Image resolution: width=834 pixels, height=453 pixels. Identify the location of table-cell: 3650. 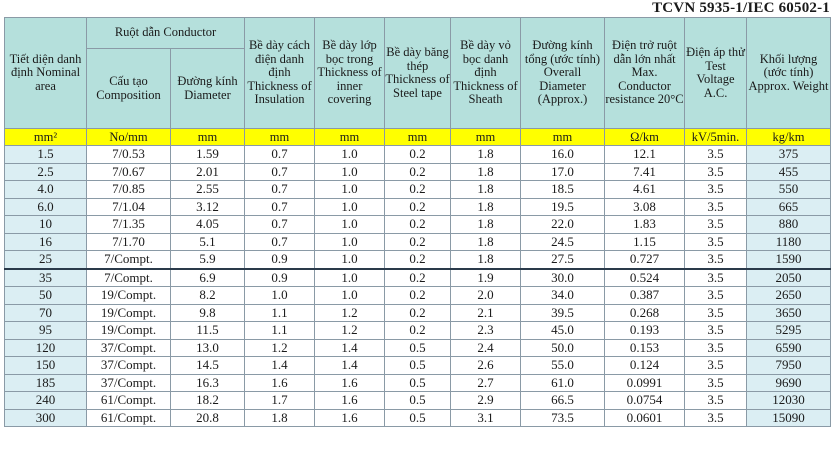
(789, 312).